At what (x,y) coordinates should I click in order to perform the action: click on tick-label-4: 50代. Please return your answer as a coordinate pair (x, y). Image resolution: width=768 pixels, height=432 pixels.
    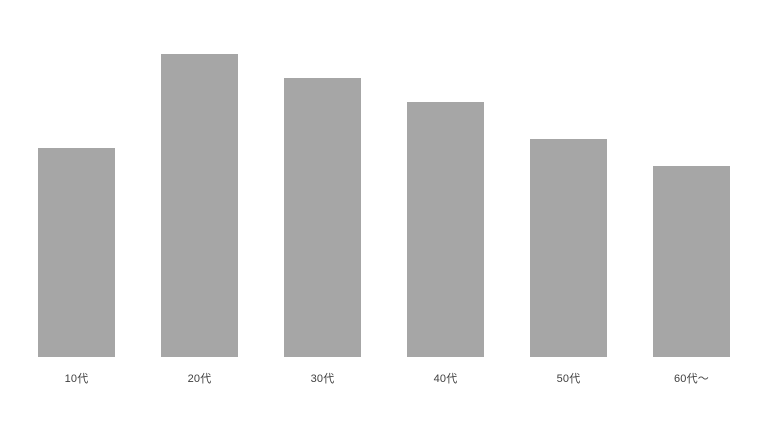
    Looking at the image, I should click on (568, 379).